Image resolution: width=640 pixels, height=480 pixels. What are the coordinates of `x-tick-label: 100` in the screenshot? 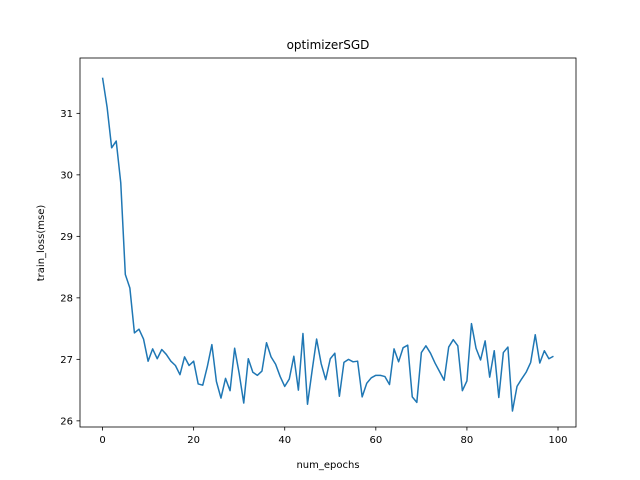 It's located at (557, 440).